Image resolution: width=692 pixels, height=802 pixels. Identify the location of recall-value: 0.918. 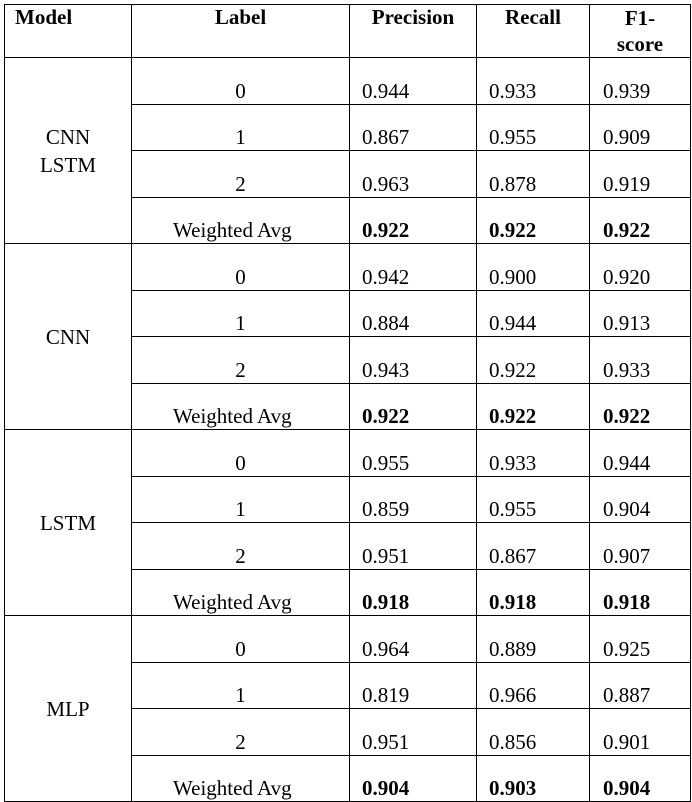
(533, 592).